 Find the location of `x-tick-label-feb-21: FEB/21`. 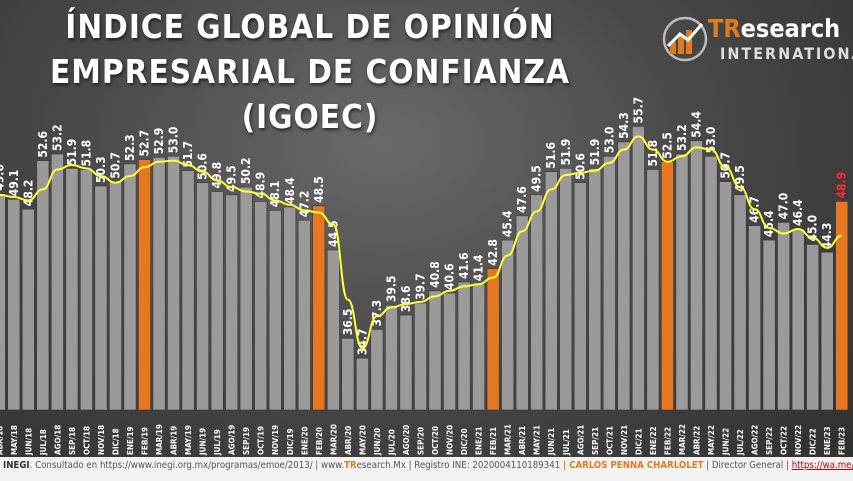

x-tick-label-feb-21: FEB/21 is located at coordinates (493, 441).